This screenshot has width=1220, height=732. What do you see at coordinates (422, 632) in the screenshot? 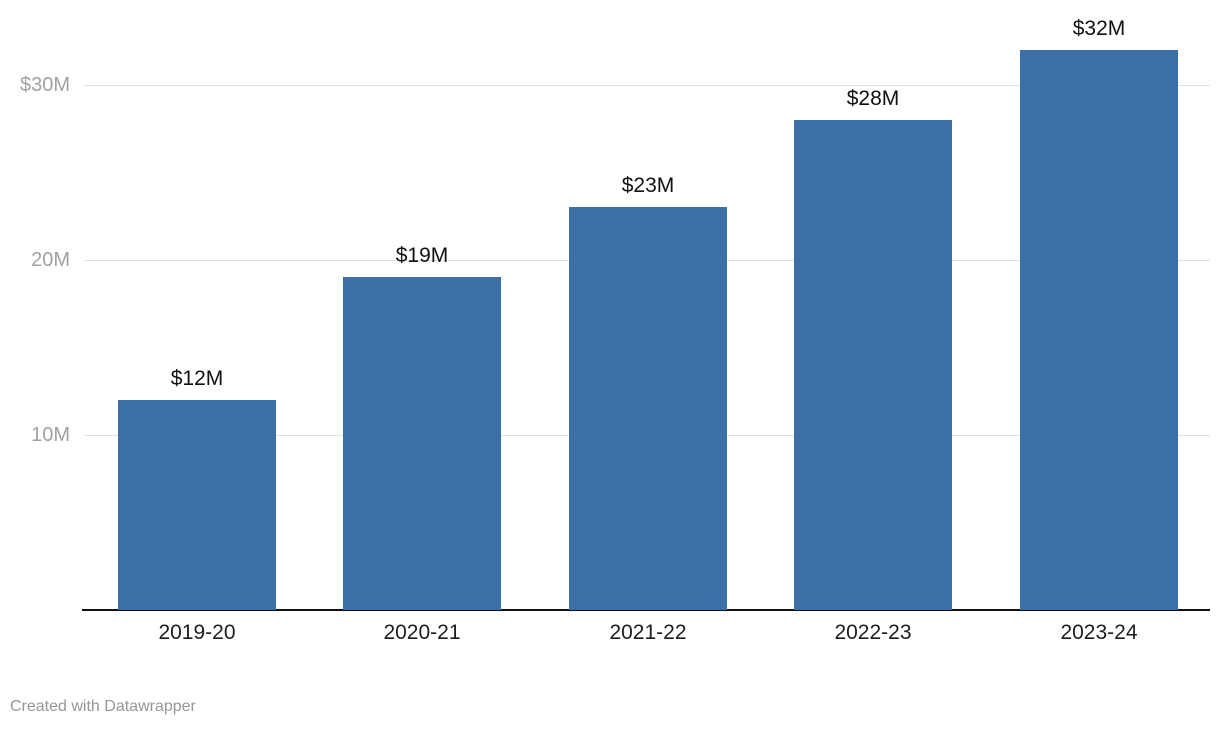
I see `x-tick-label: 2020-21` at bounding box center [422, 632].